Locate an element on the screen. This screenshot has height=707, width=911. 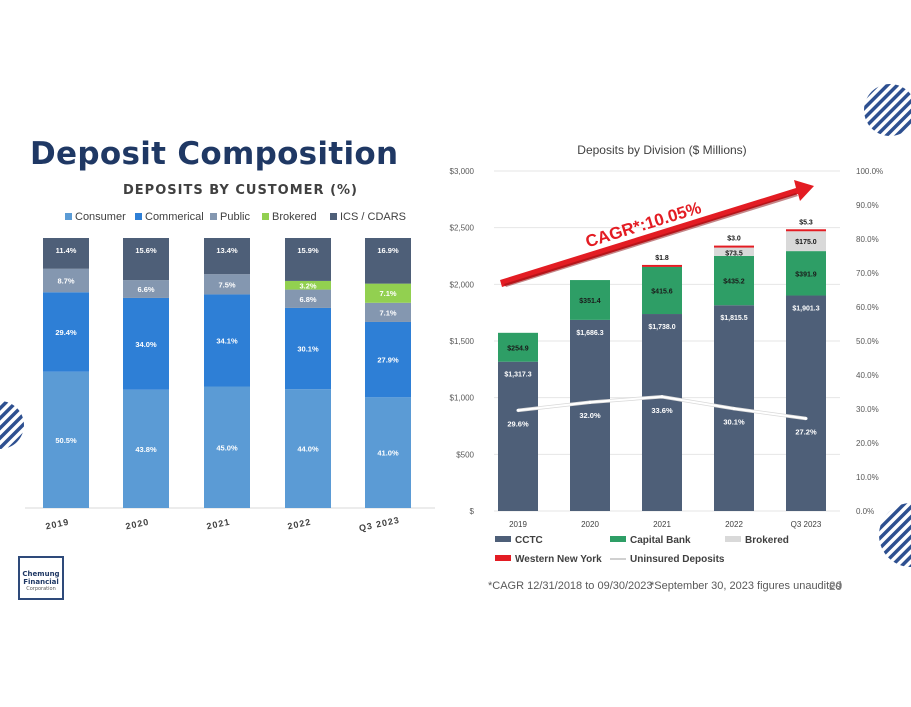
page-number: 29 is located at coordinates (836, 586).